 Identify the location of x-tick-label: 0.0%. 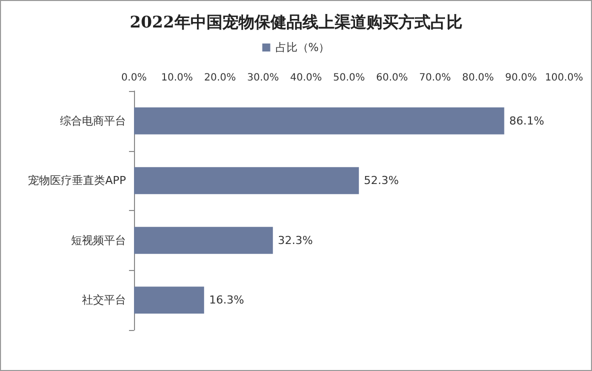
(134, 78).